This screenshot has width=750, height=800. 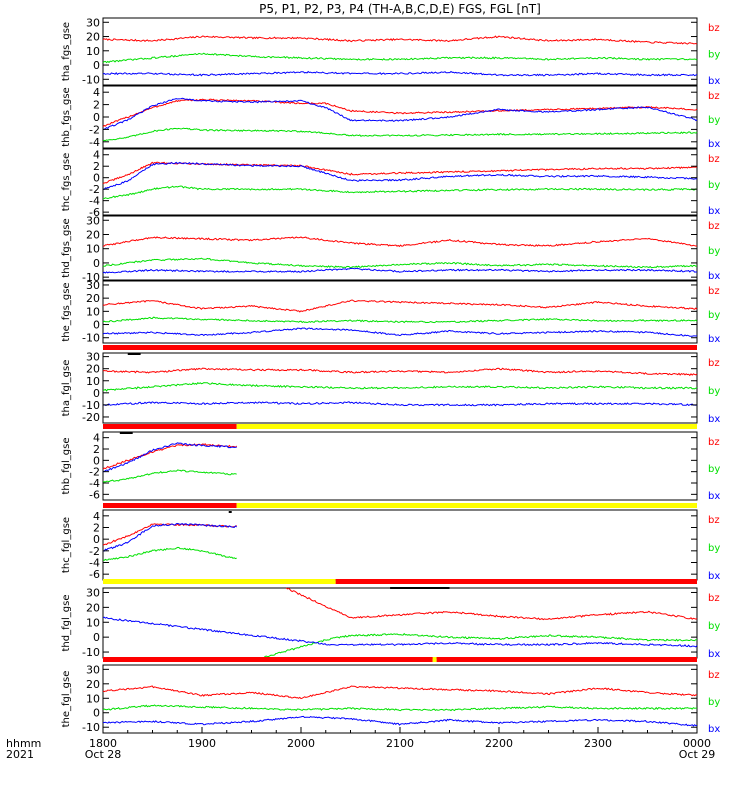 I want to click on y-axis-label: the_fgs_gse, so click(x=66, y=311).